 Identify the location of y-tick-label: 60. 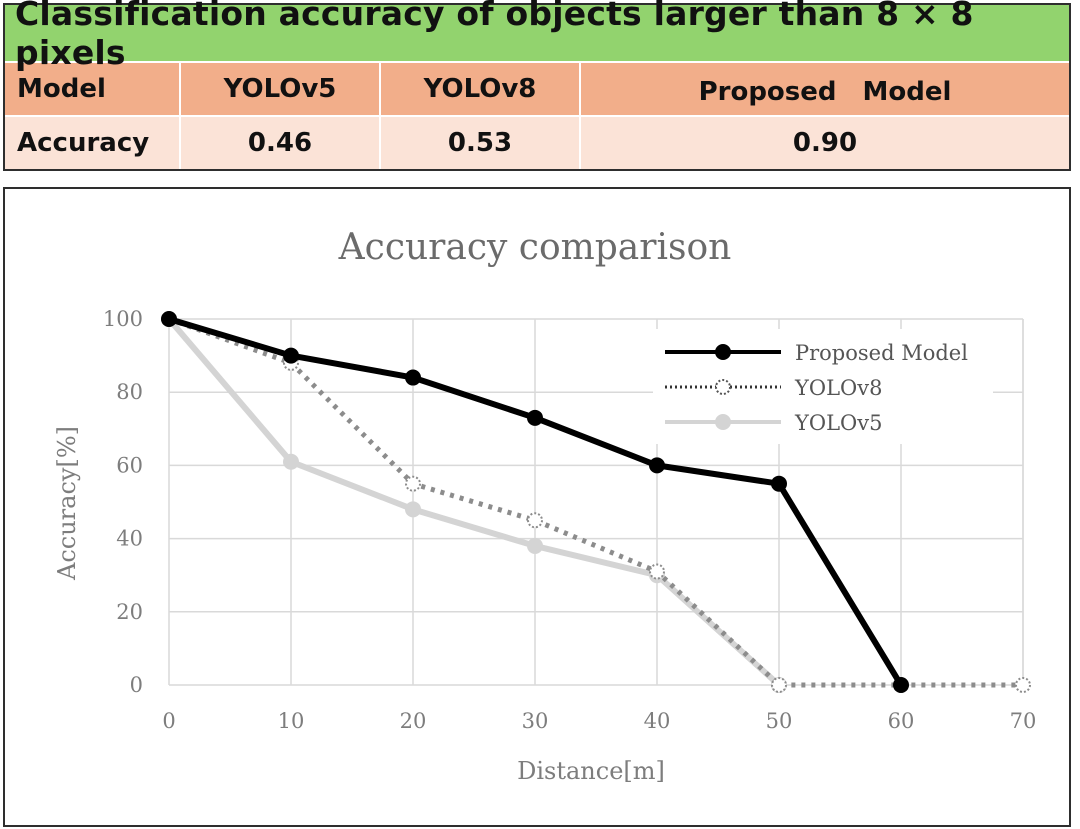
(129, 465).